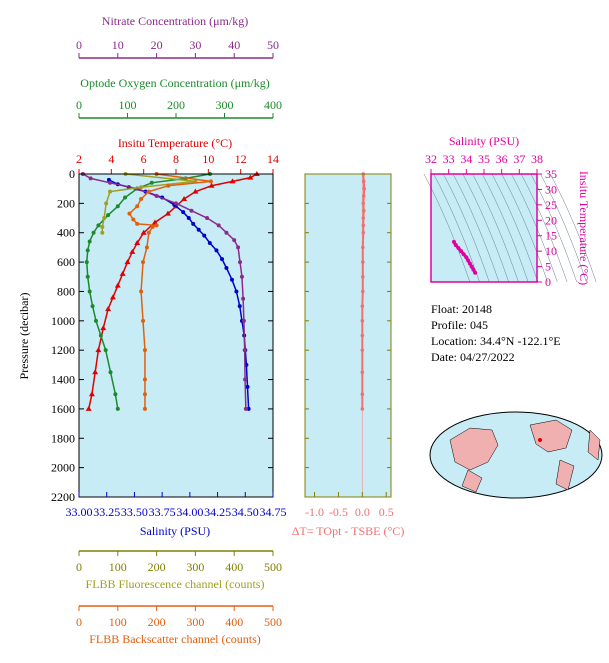 The image size is (609, 663). What do you see at coordinates (157, 567) in the screenshot?
I see `fluorescence-tick-label: 200` at bounding box center [157, 567].